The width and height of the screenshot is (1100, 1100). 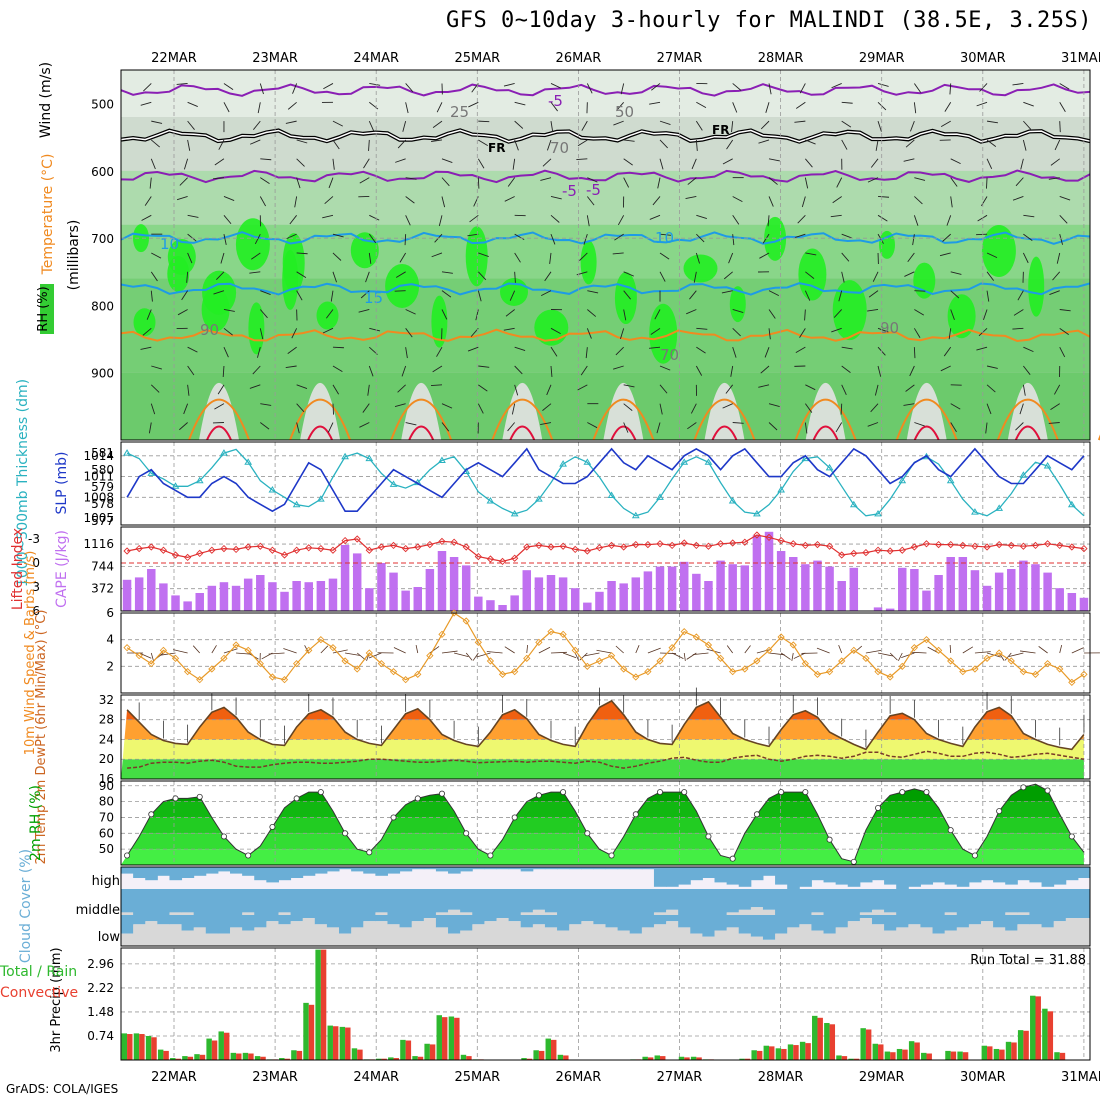 What do you see at coordinates (102, 105) in the screenshot?
I see `y-tick-pressure: 500` at bounding box center [102, 105].